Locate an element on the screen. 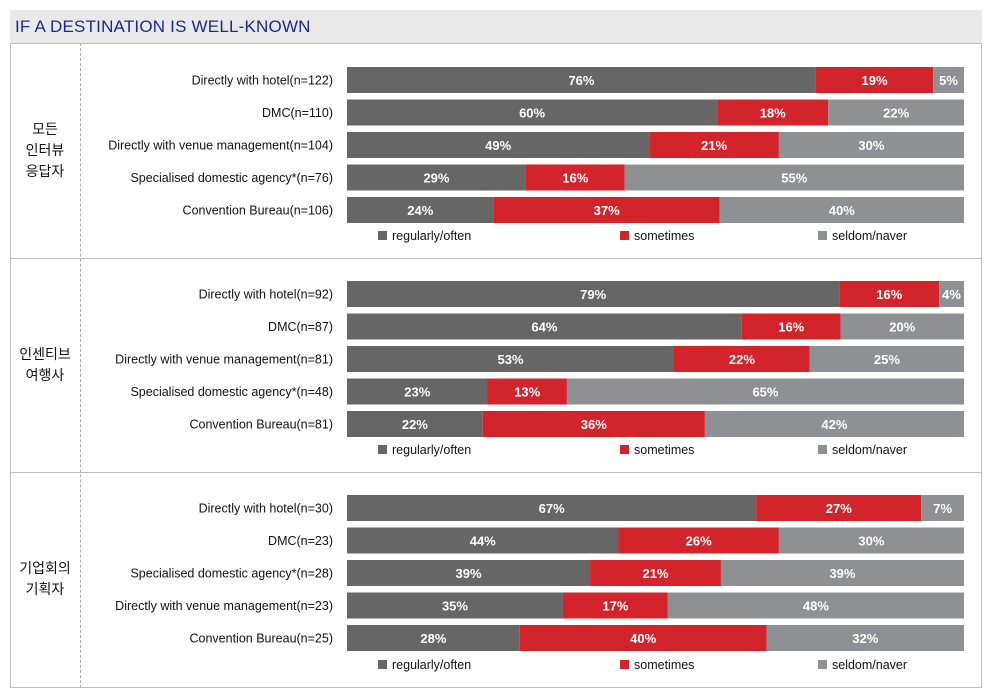 The height and width of the screenshot is (695, 991). data-label: 17% is located at coordinates (615, 606).